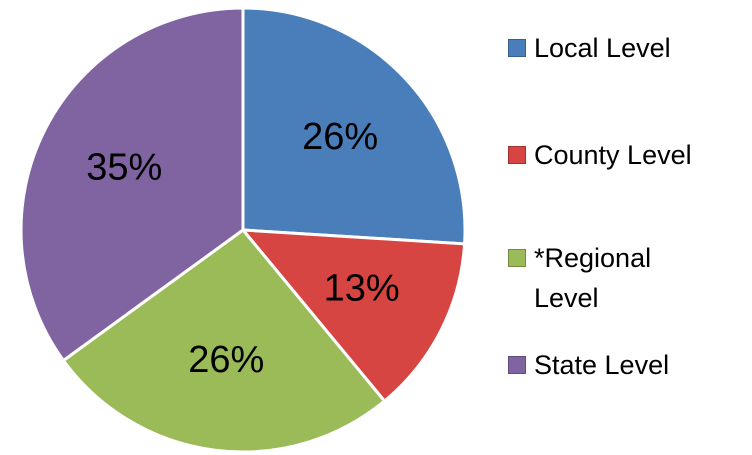 Image resolution: width=752 pixels, height=455 pixels. What do you see at coordinates (124, 168) in the screenshot?
I see `slice-label: 35%` at bounding box center [124, 168].